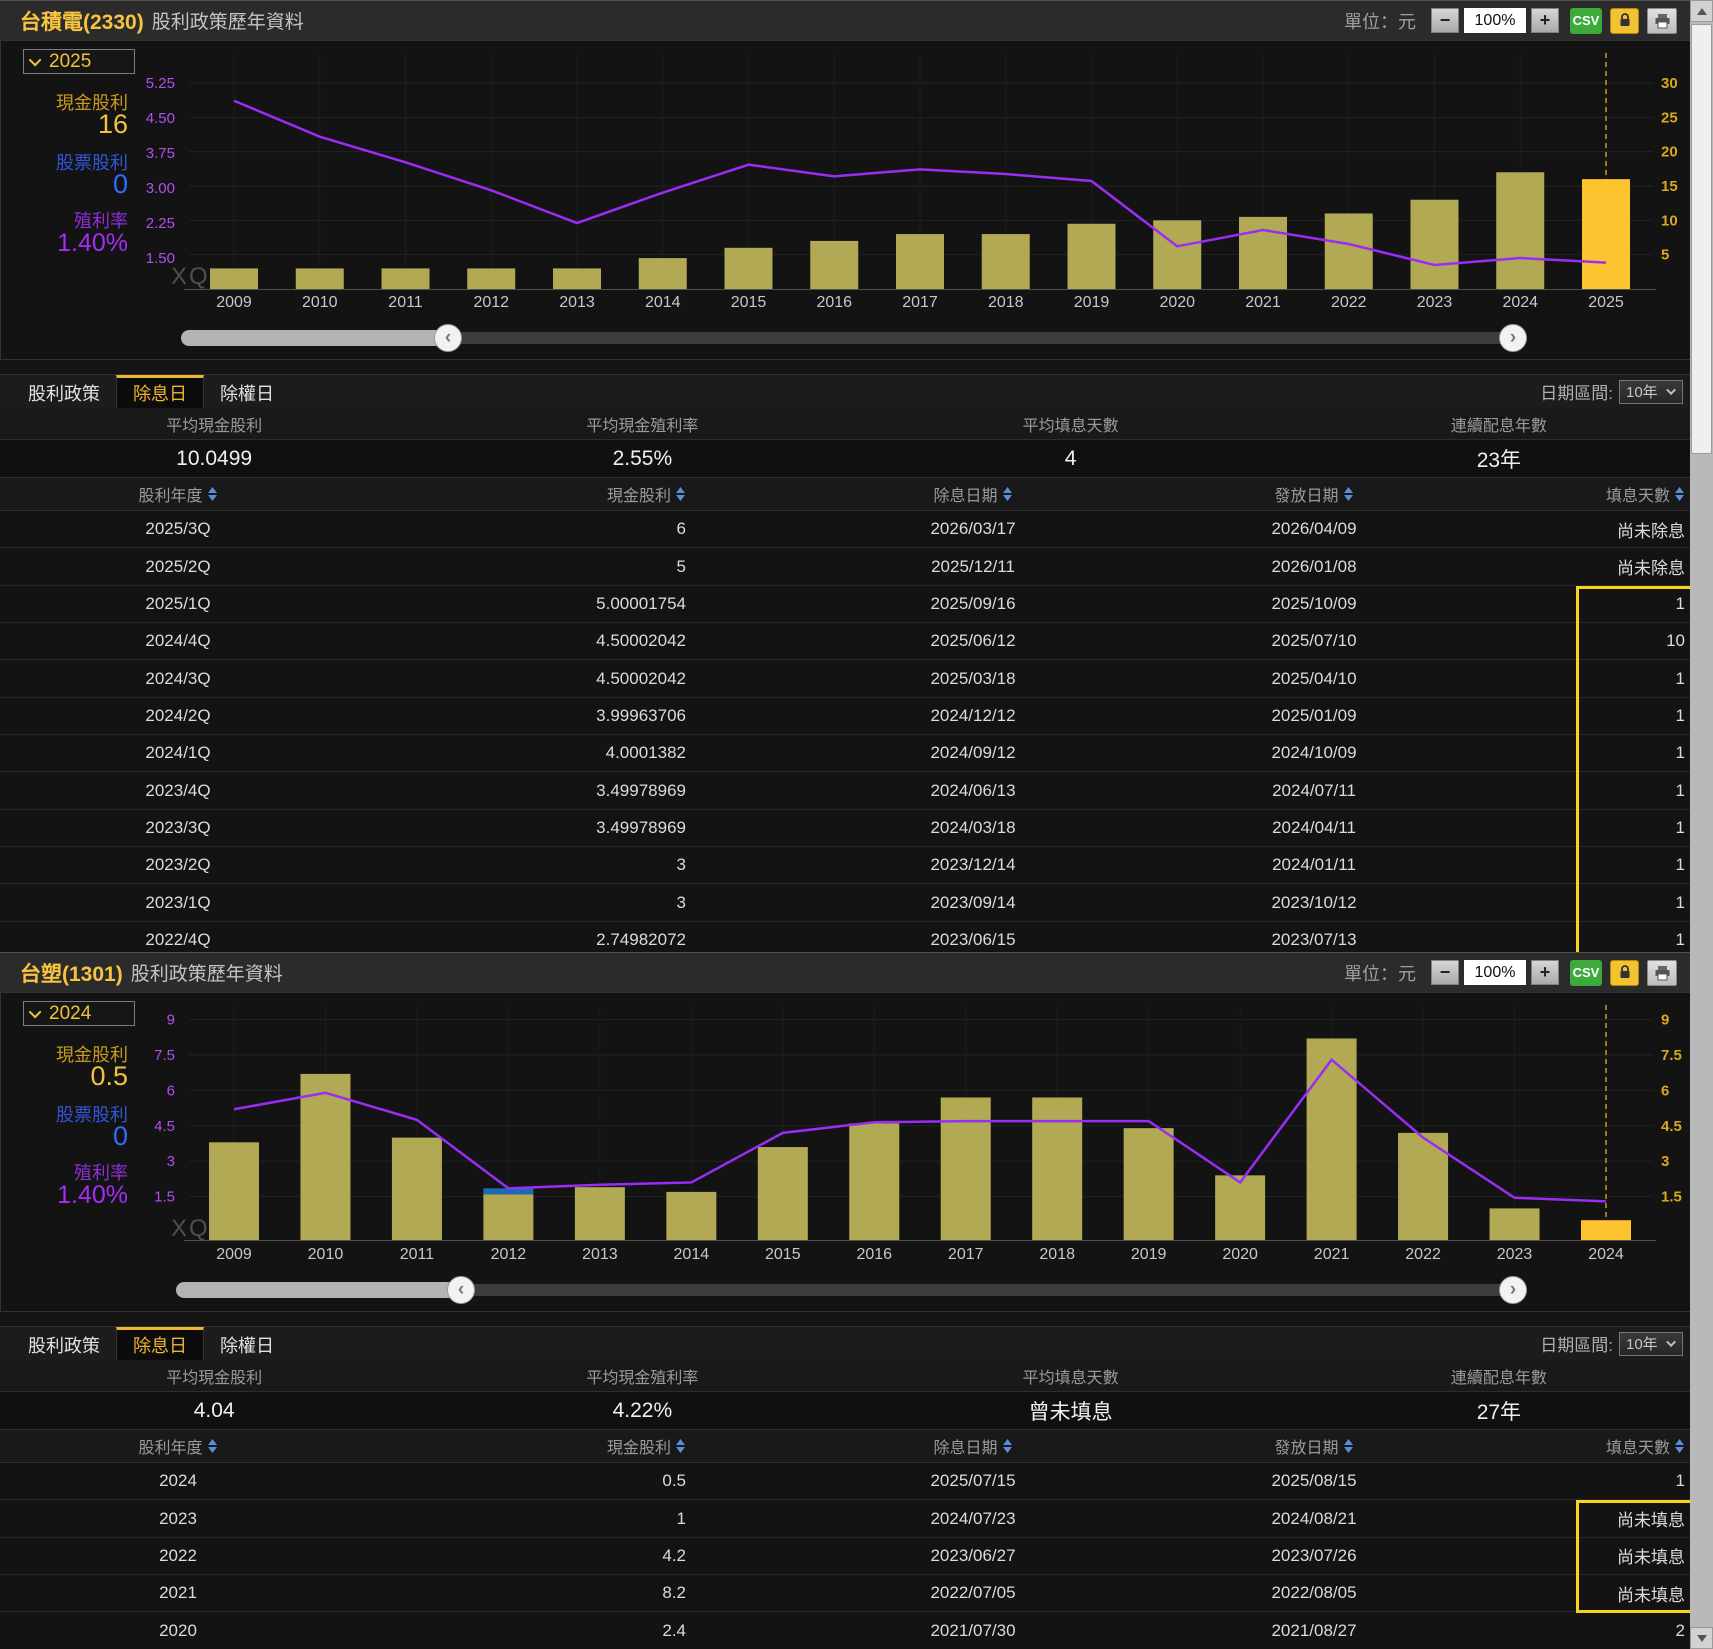 Image resolution: width=1713 pixels, height=1649 pixels. Describe the element at coordinates (856, 679) in the screenshot. I see `table-row: 2024/3Q 4.50002042 2025/03/18 2025/04/10 1` at that location.